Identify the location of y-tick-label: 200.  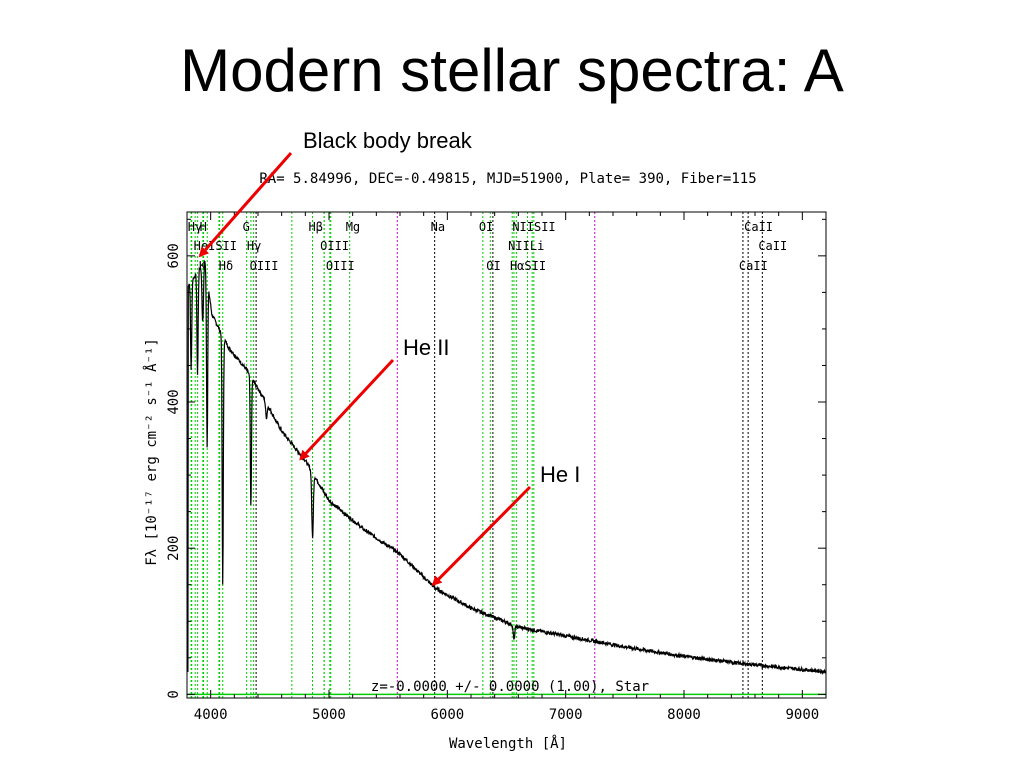
(174, 548).